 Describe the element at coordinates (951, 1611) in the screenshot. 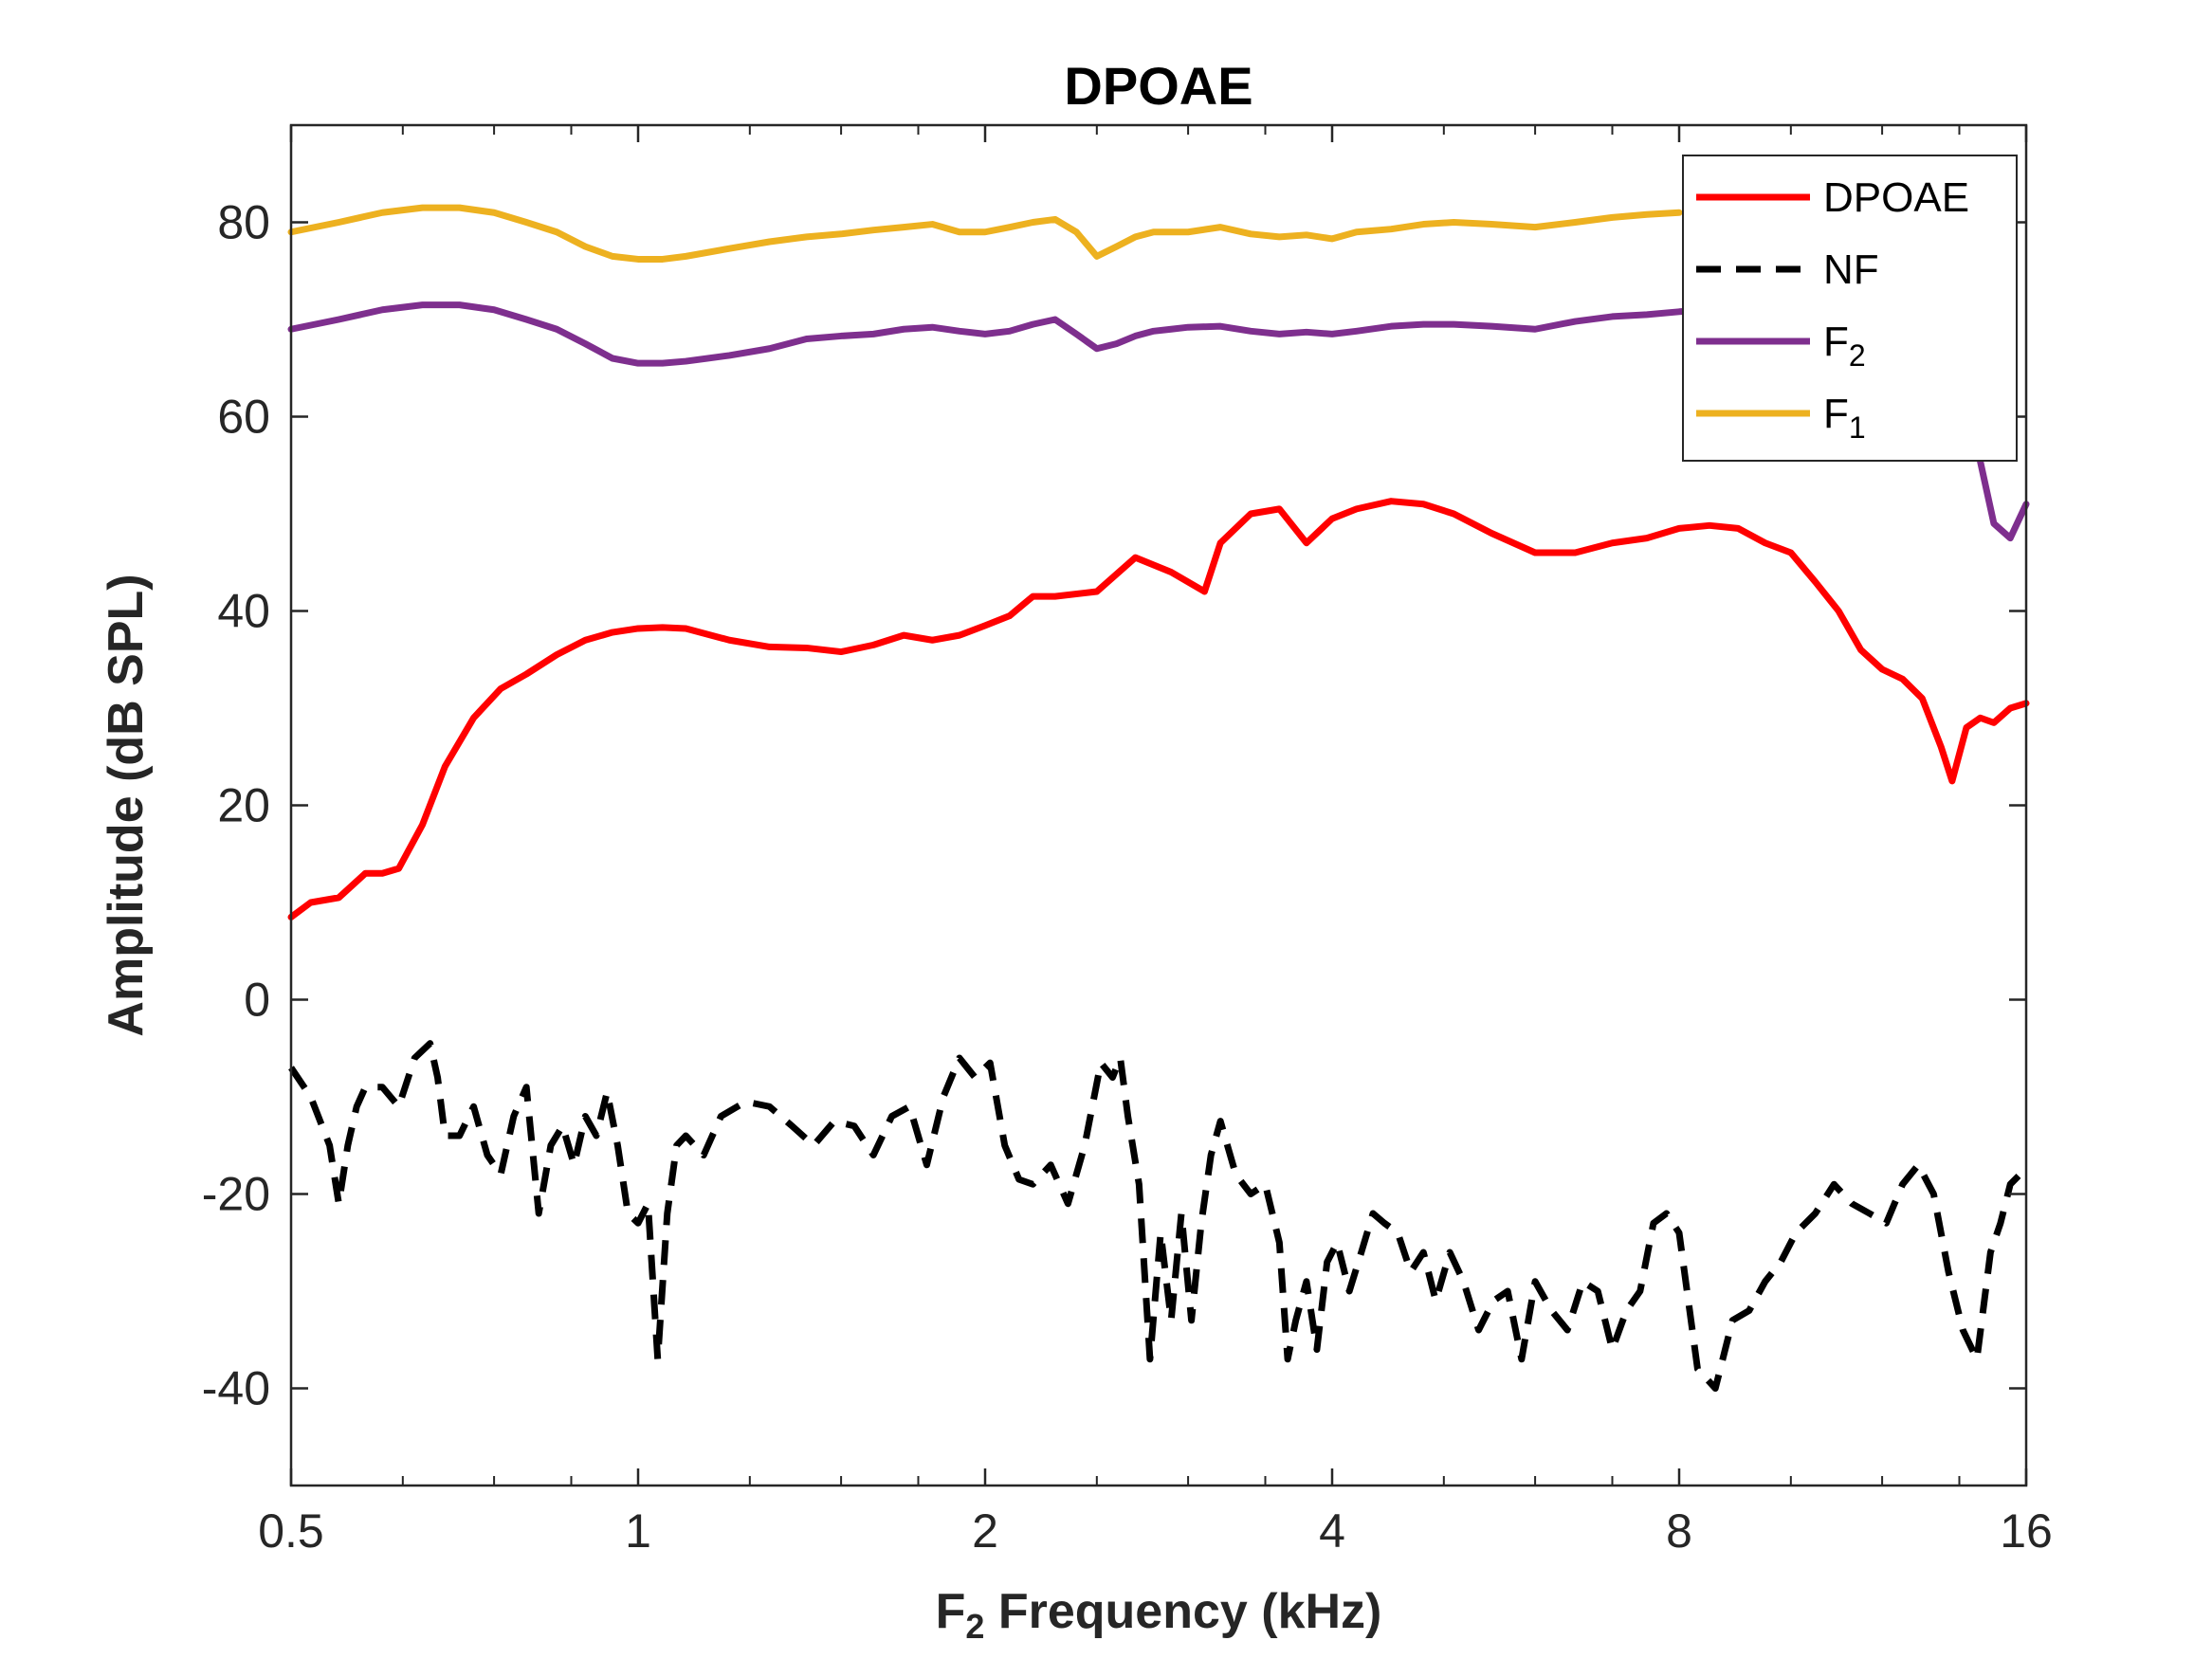

I see `x-axis-title-prefix: F` at that location.